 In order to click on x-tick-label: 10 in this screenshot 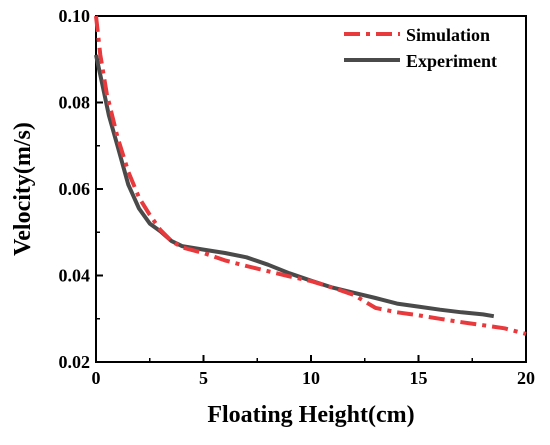, I will do `click(311, 378)`.